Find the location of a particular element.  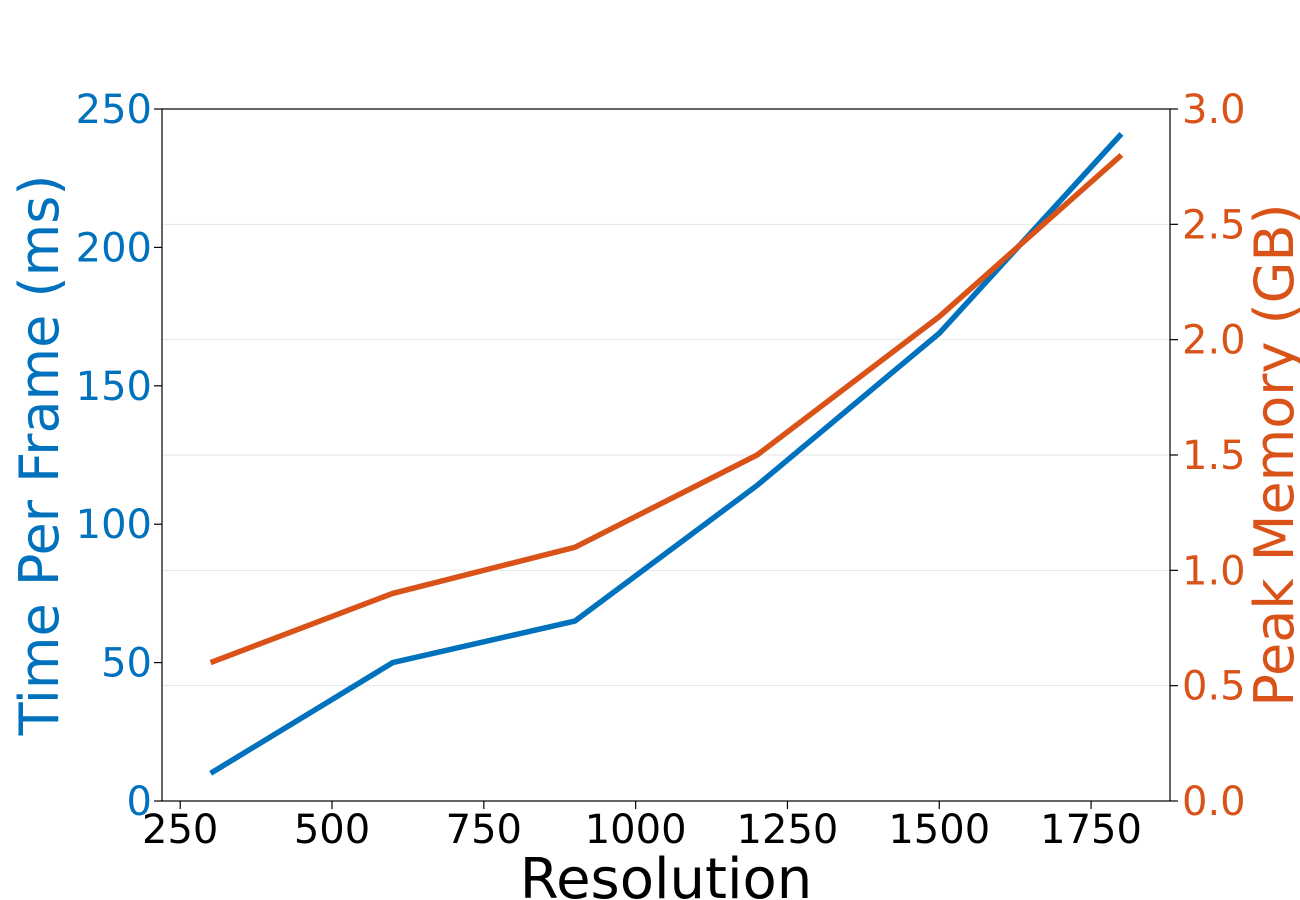

x-tick-label: 500 is located at coordinates (332, 830).